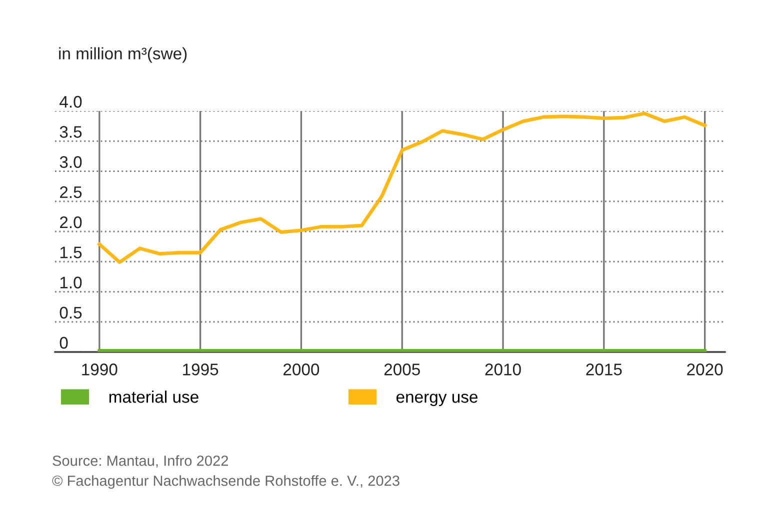  I want to click on y-tick-label: 1.0, so click(71, 282).